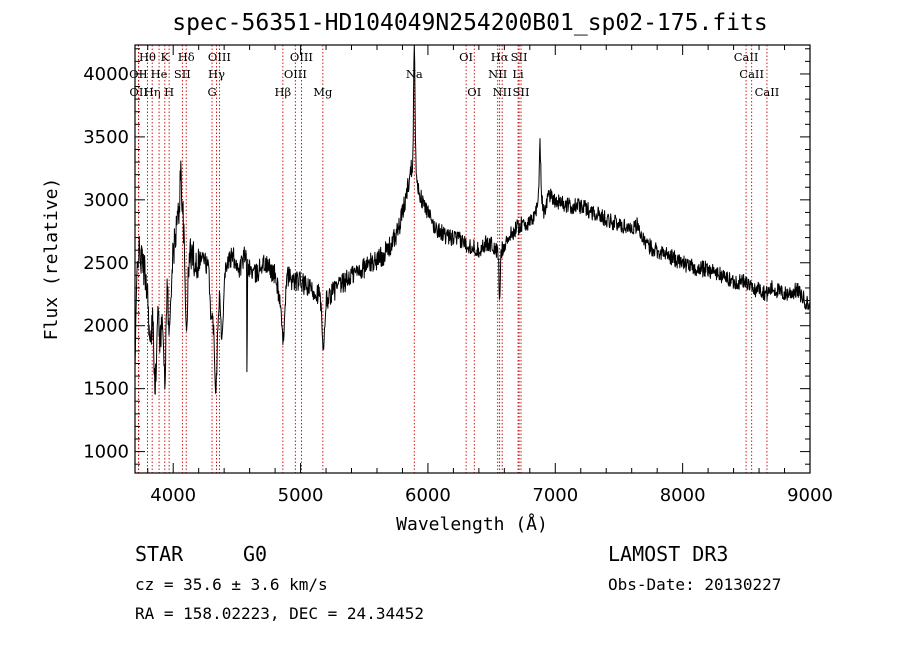 This screenshot has height=649, width=900. Describe the element at coordinates (106, 452) in the screenshot. I see `y-tick-label: 1000` at that location.